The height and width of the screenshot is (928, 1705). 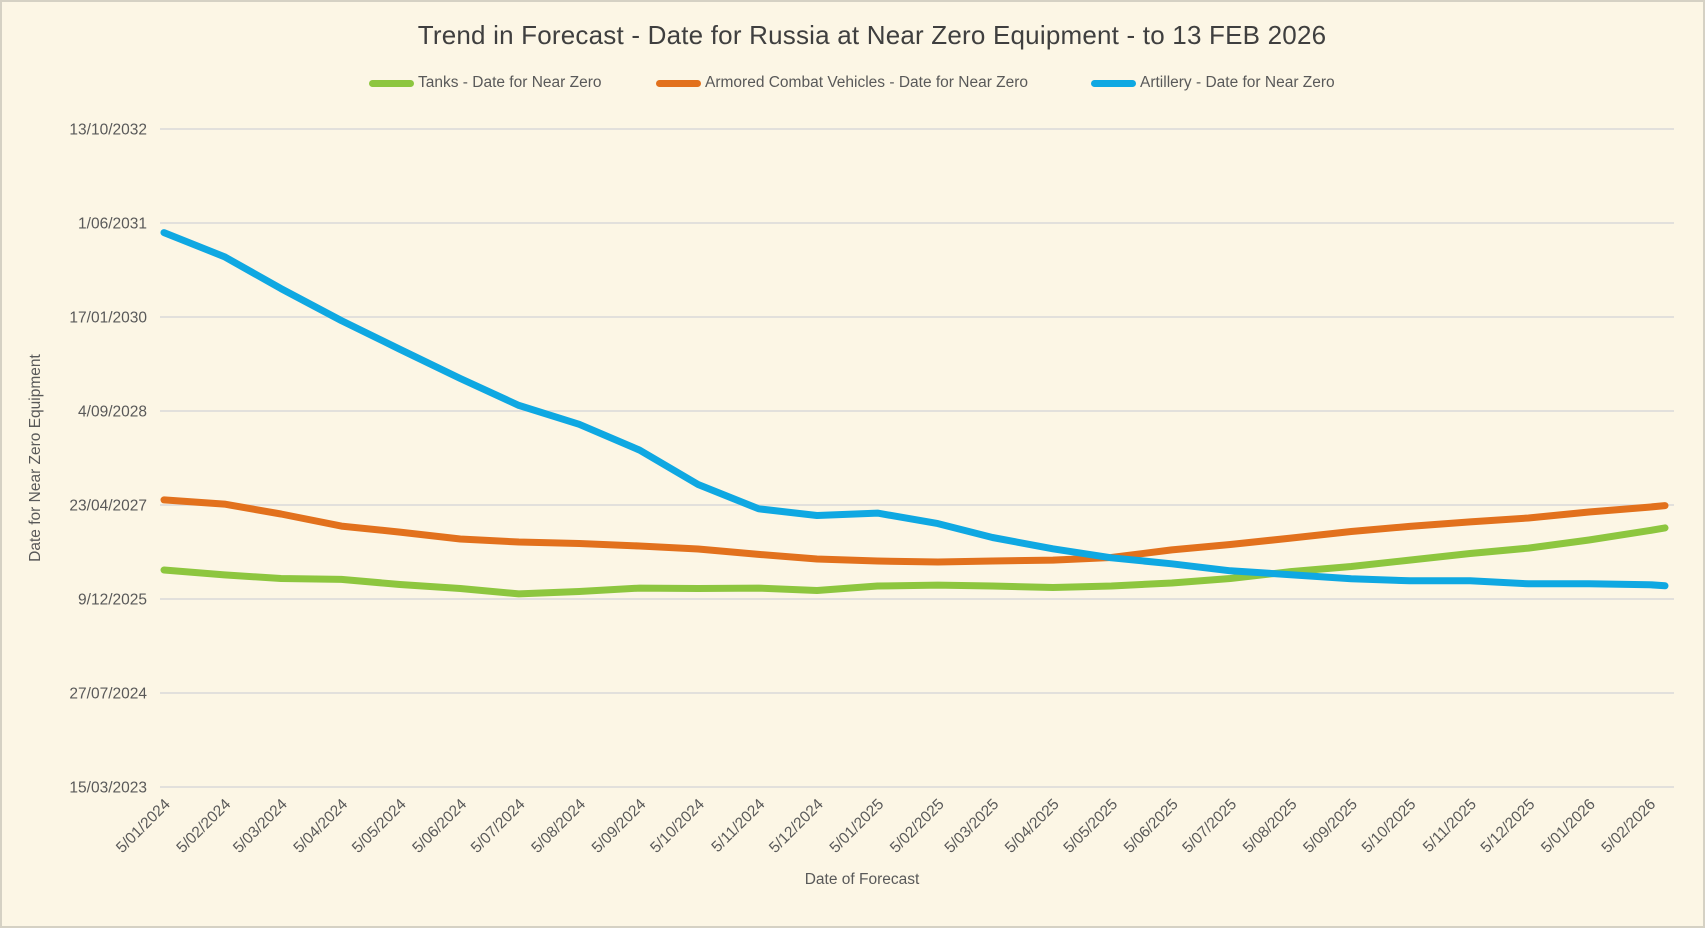 What do you see at coordinates (1508, 826) in the screenshot?
I see `x-tick-label: 5/12/2025` at bounding box center [1508, 826].